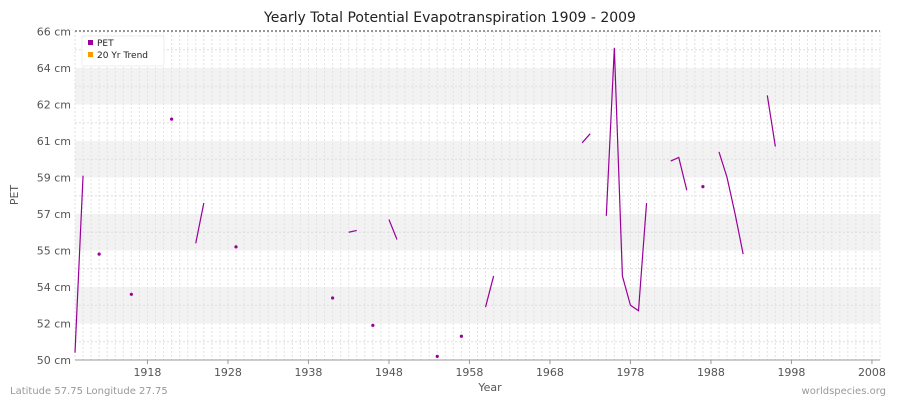 The height and width of the screenshot is (400, 900). What do you see at coordinates (54, 251) in the screenshot?
I see `y-tick-label: 55 cm` at bounding box center [54, 251].